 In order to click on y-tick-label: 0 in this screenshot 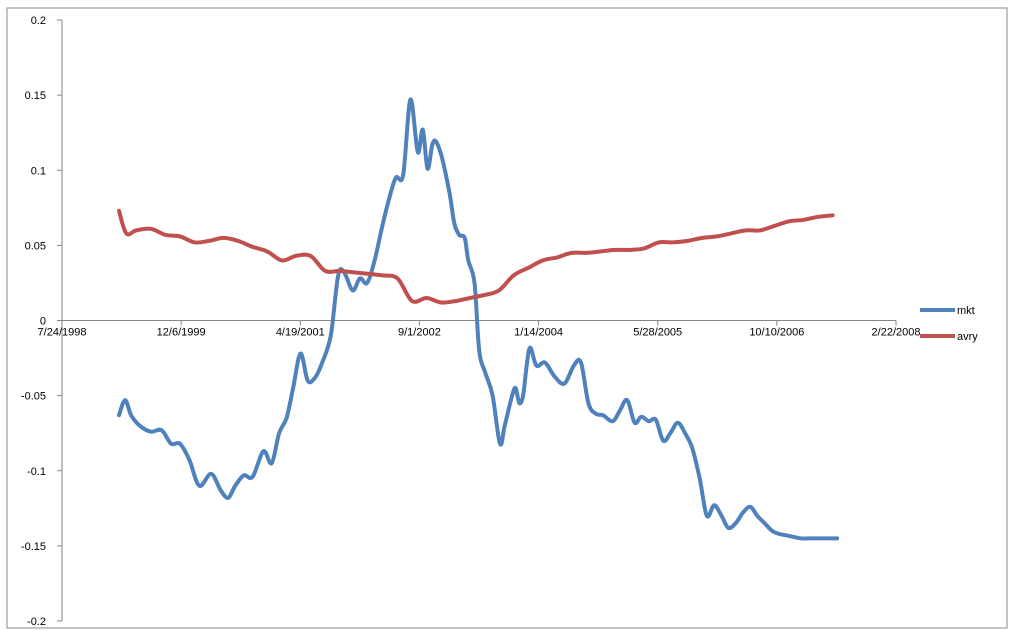, I will do `click(43, 322)`.